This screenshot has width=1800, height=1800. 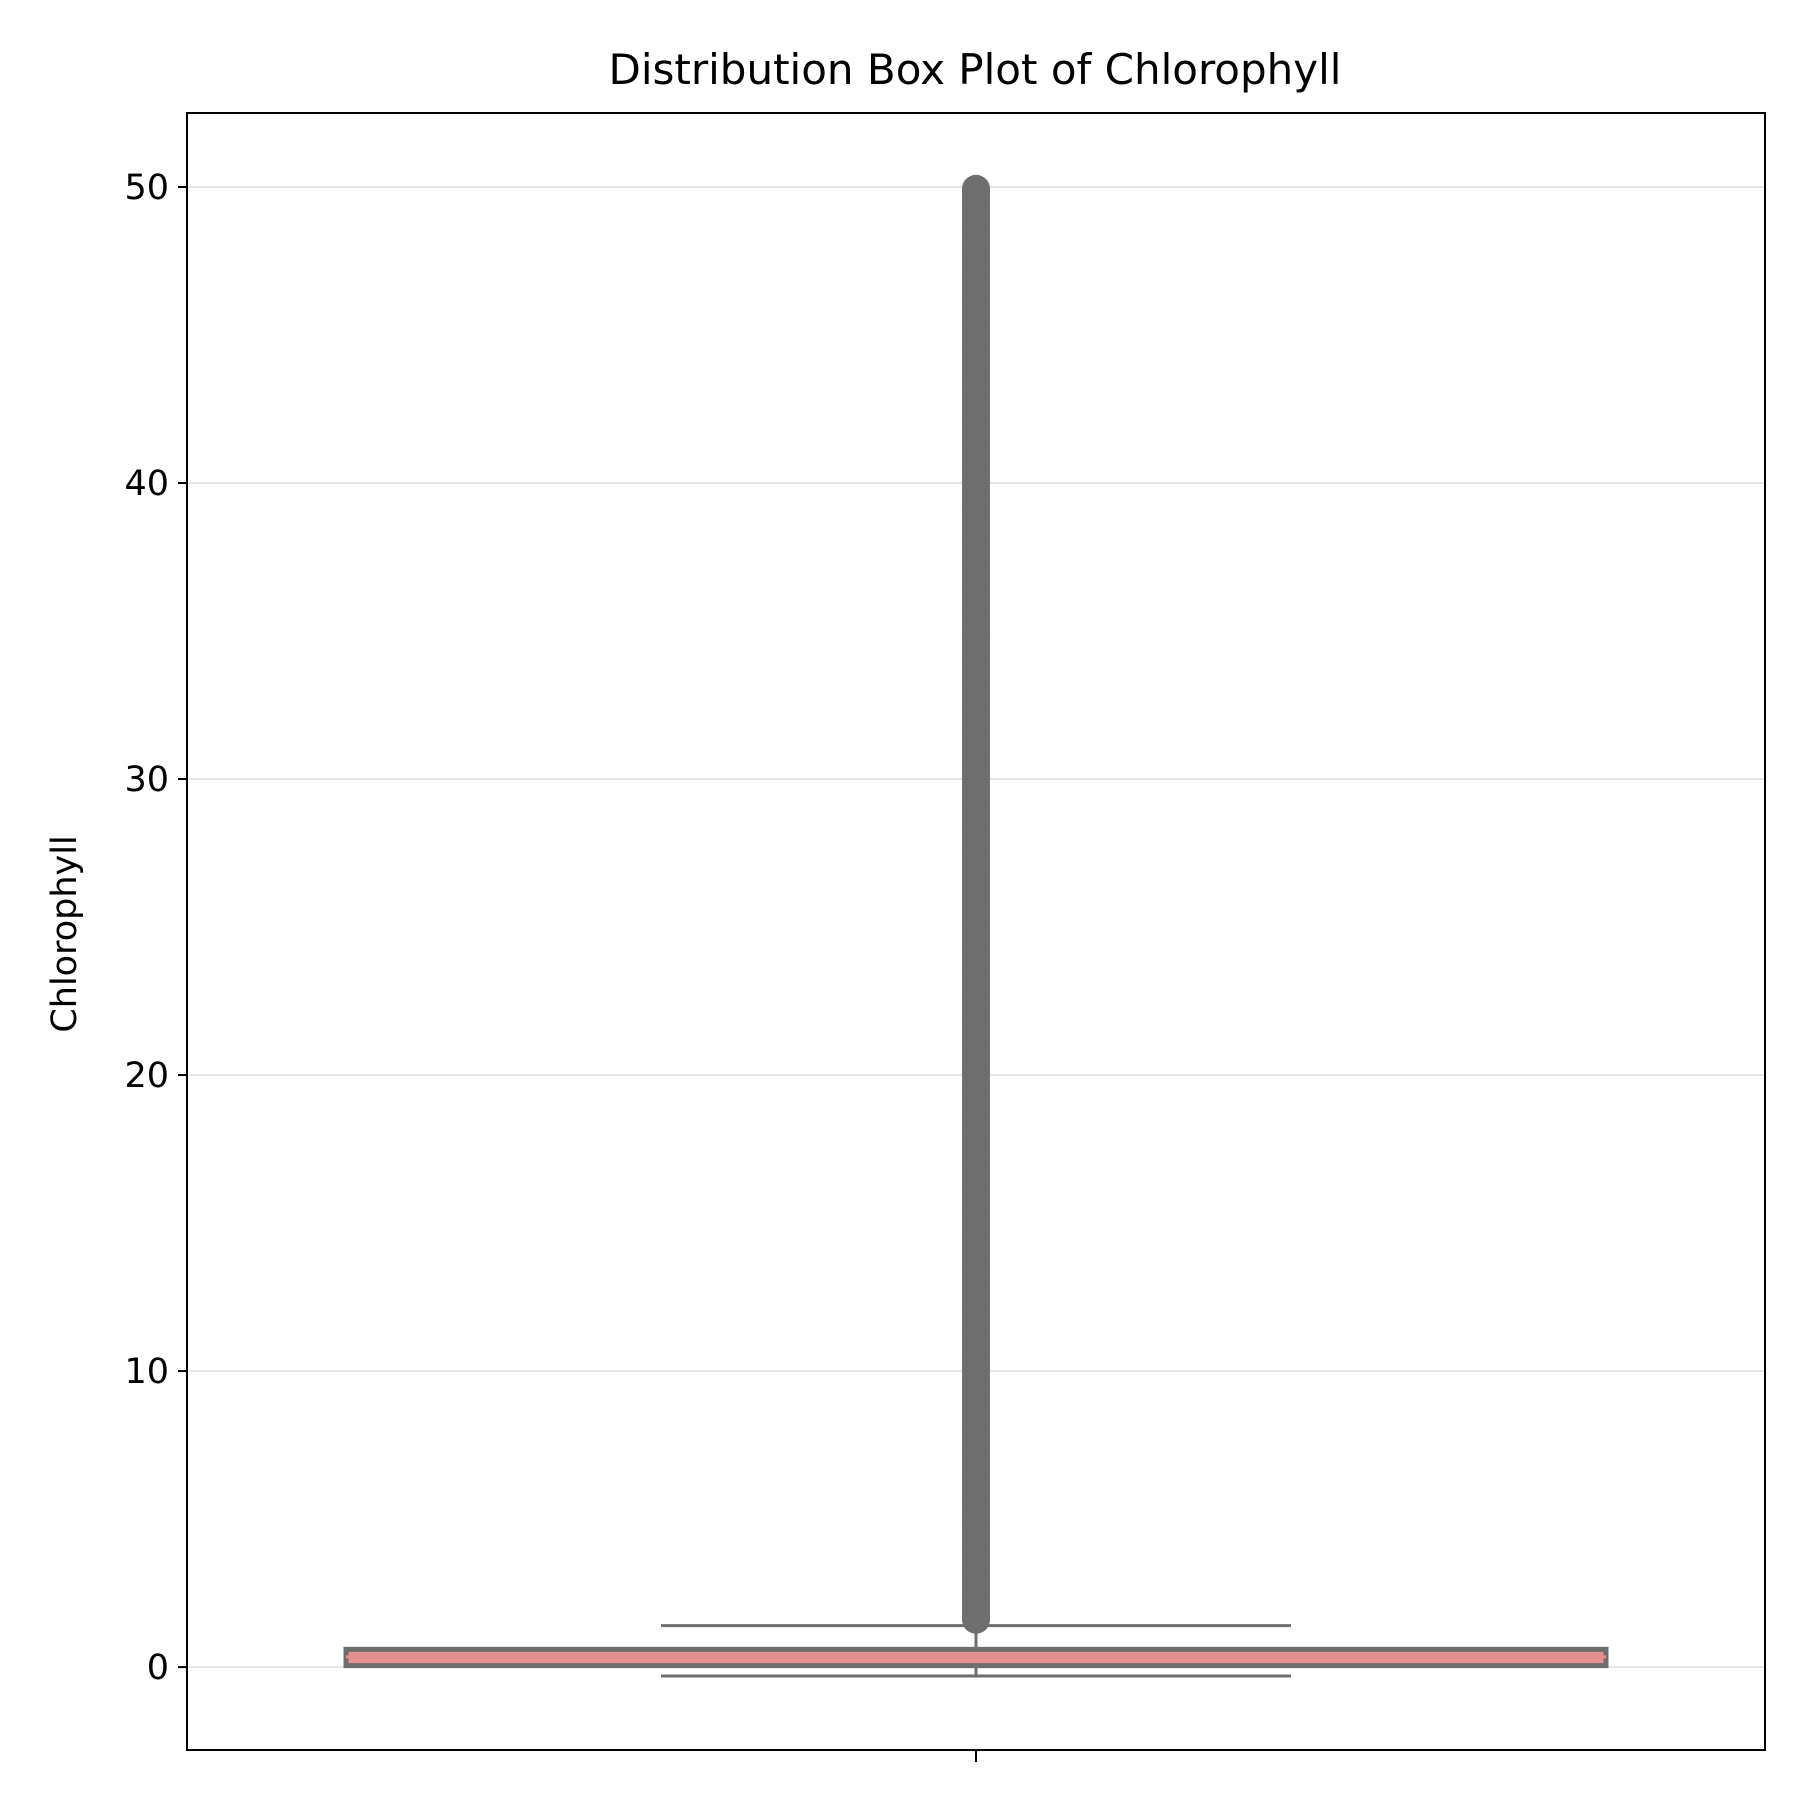 What do you see at coordinates (146, 1076) in the screenshot?
I see `y-tick-label: 20` at bounding box center [146, 1076].